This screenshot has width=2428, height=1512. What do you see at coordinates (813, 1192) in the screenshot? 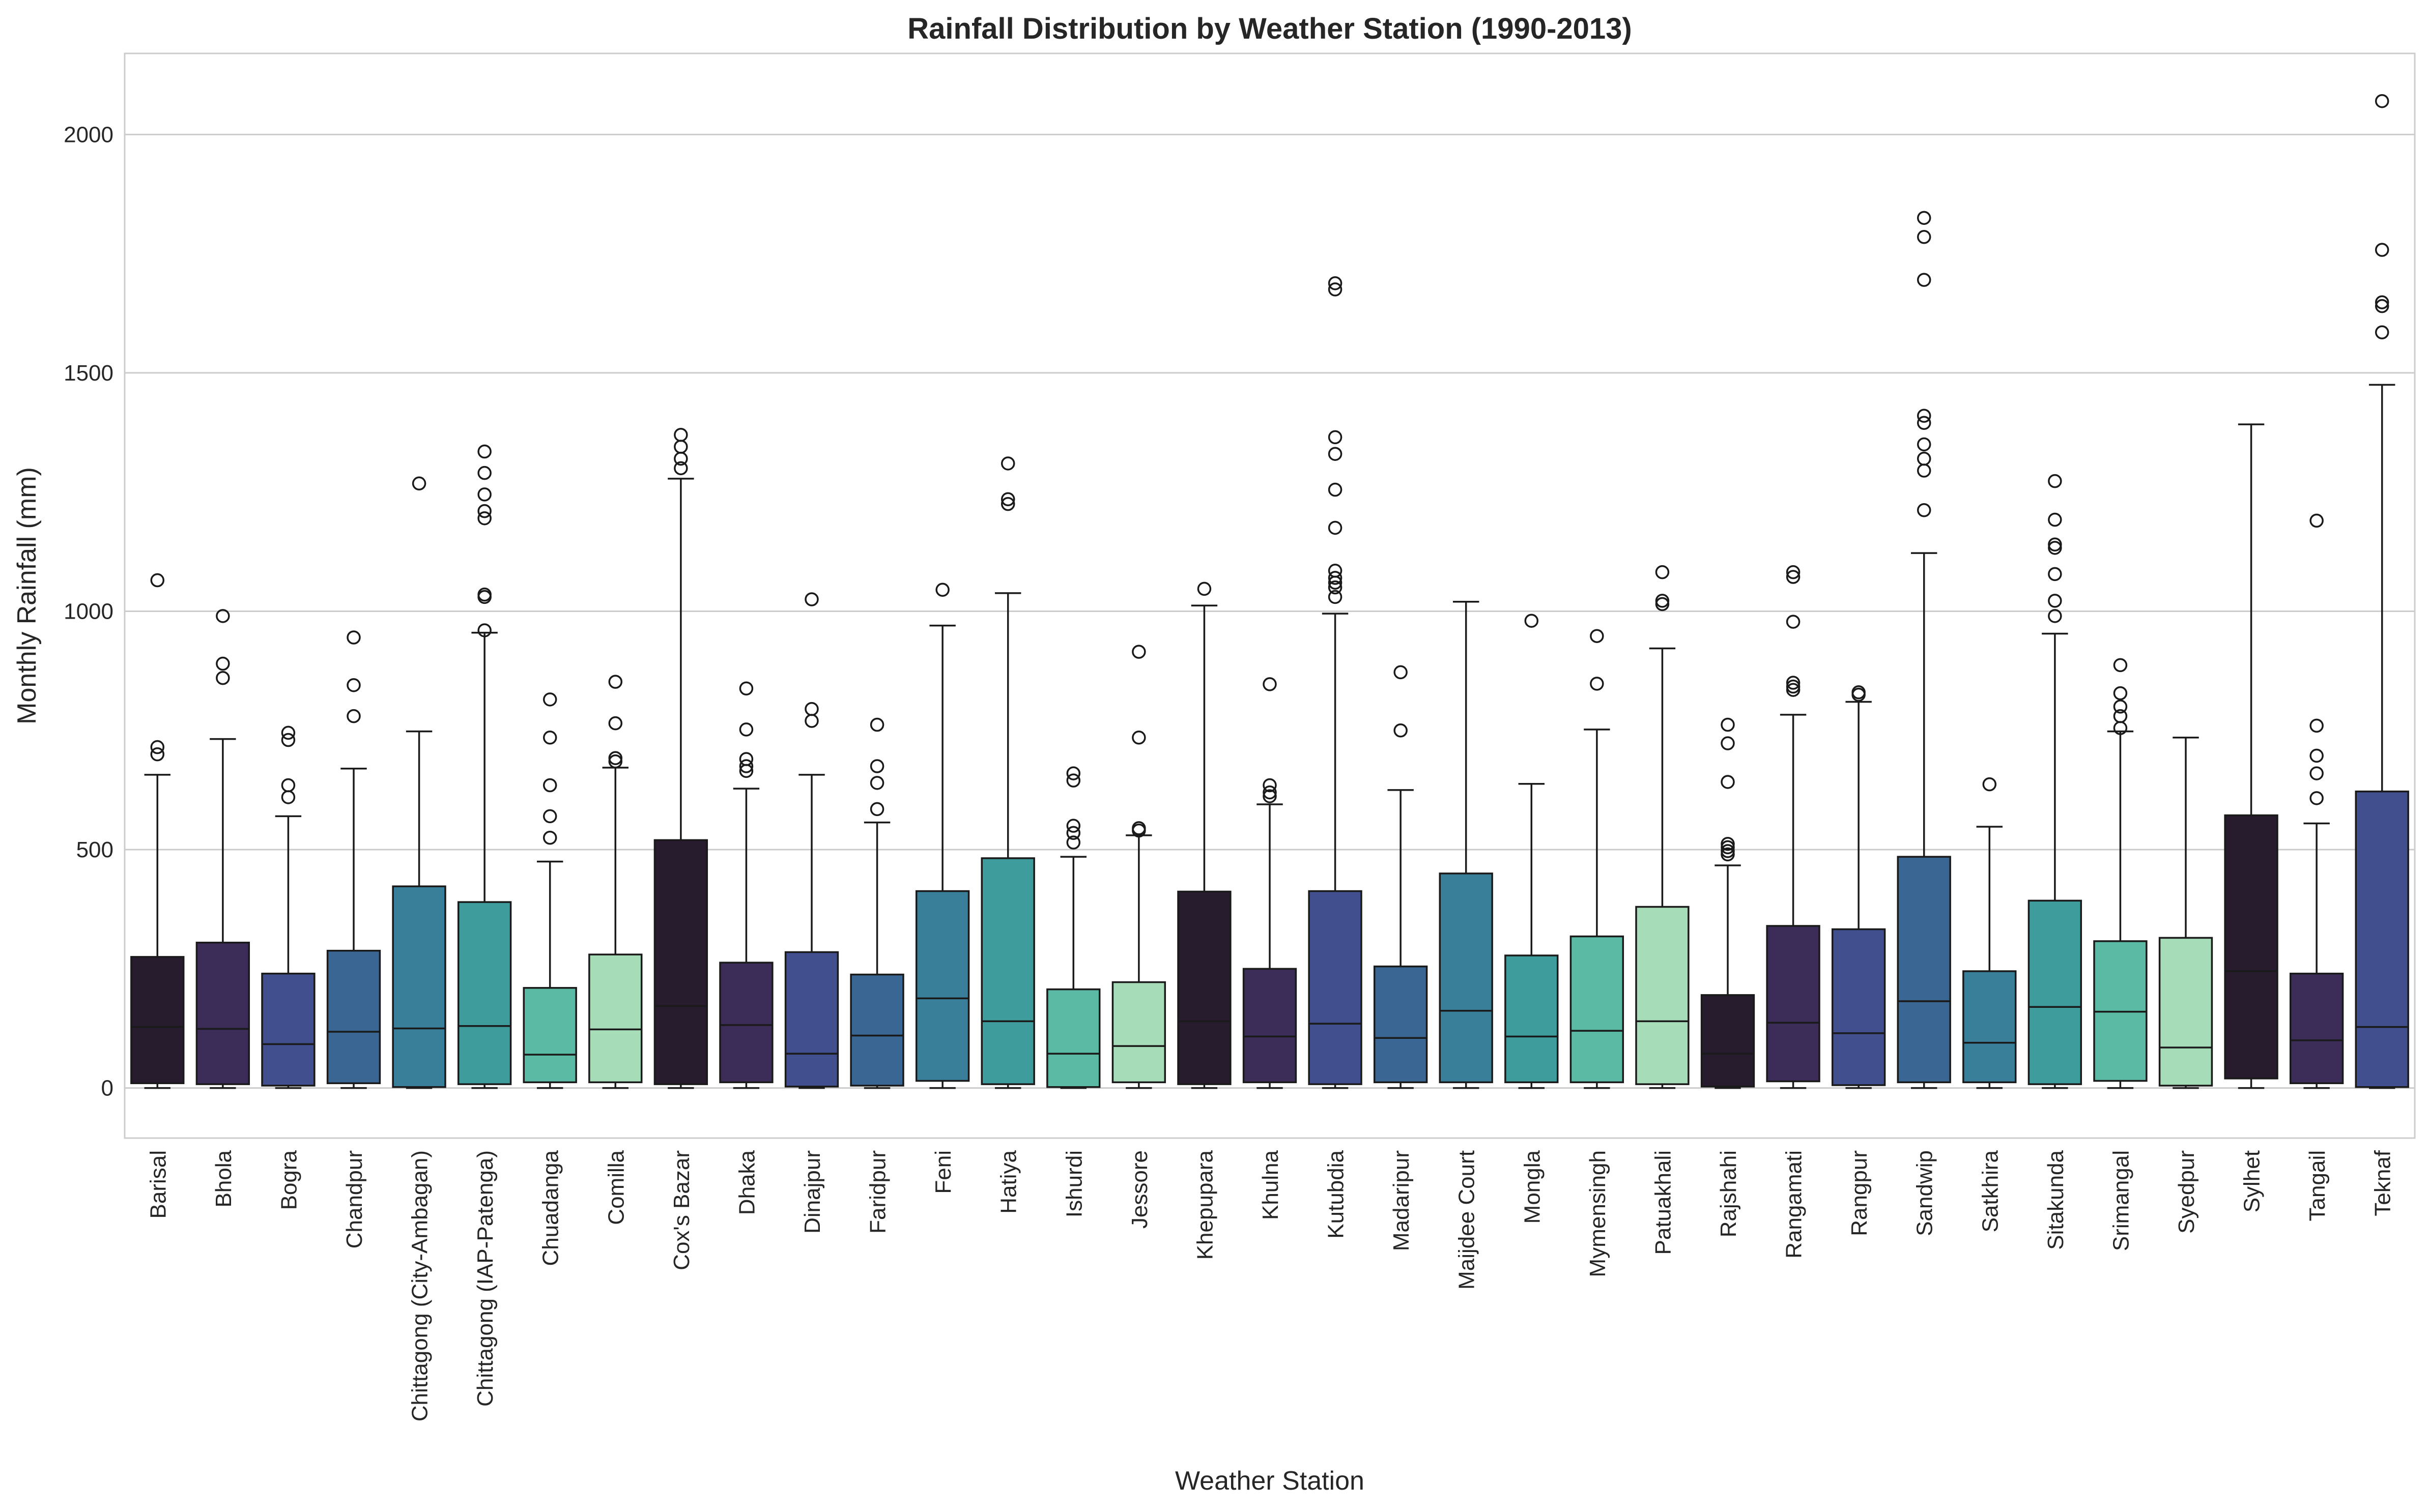
I see `x-tick-dinajpur: Dinajpur` at bounding box center [813, 1192].